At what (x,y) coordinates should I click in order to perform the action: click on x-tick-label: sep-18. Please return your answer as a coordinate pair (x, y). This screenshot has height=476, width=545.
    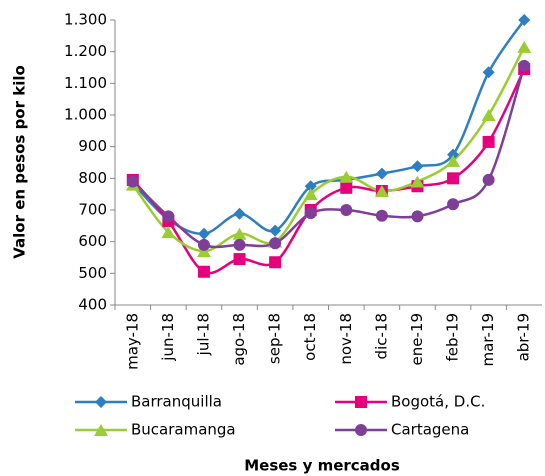
    Looking at the image, I should click on (275, 338).